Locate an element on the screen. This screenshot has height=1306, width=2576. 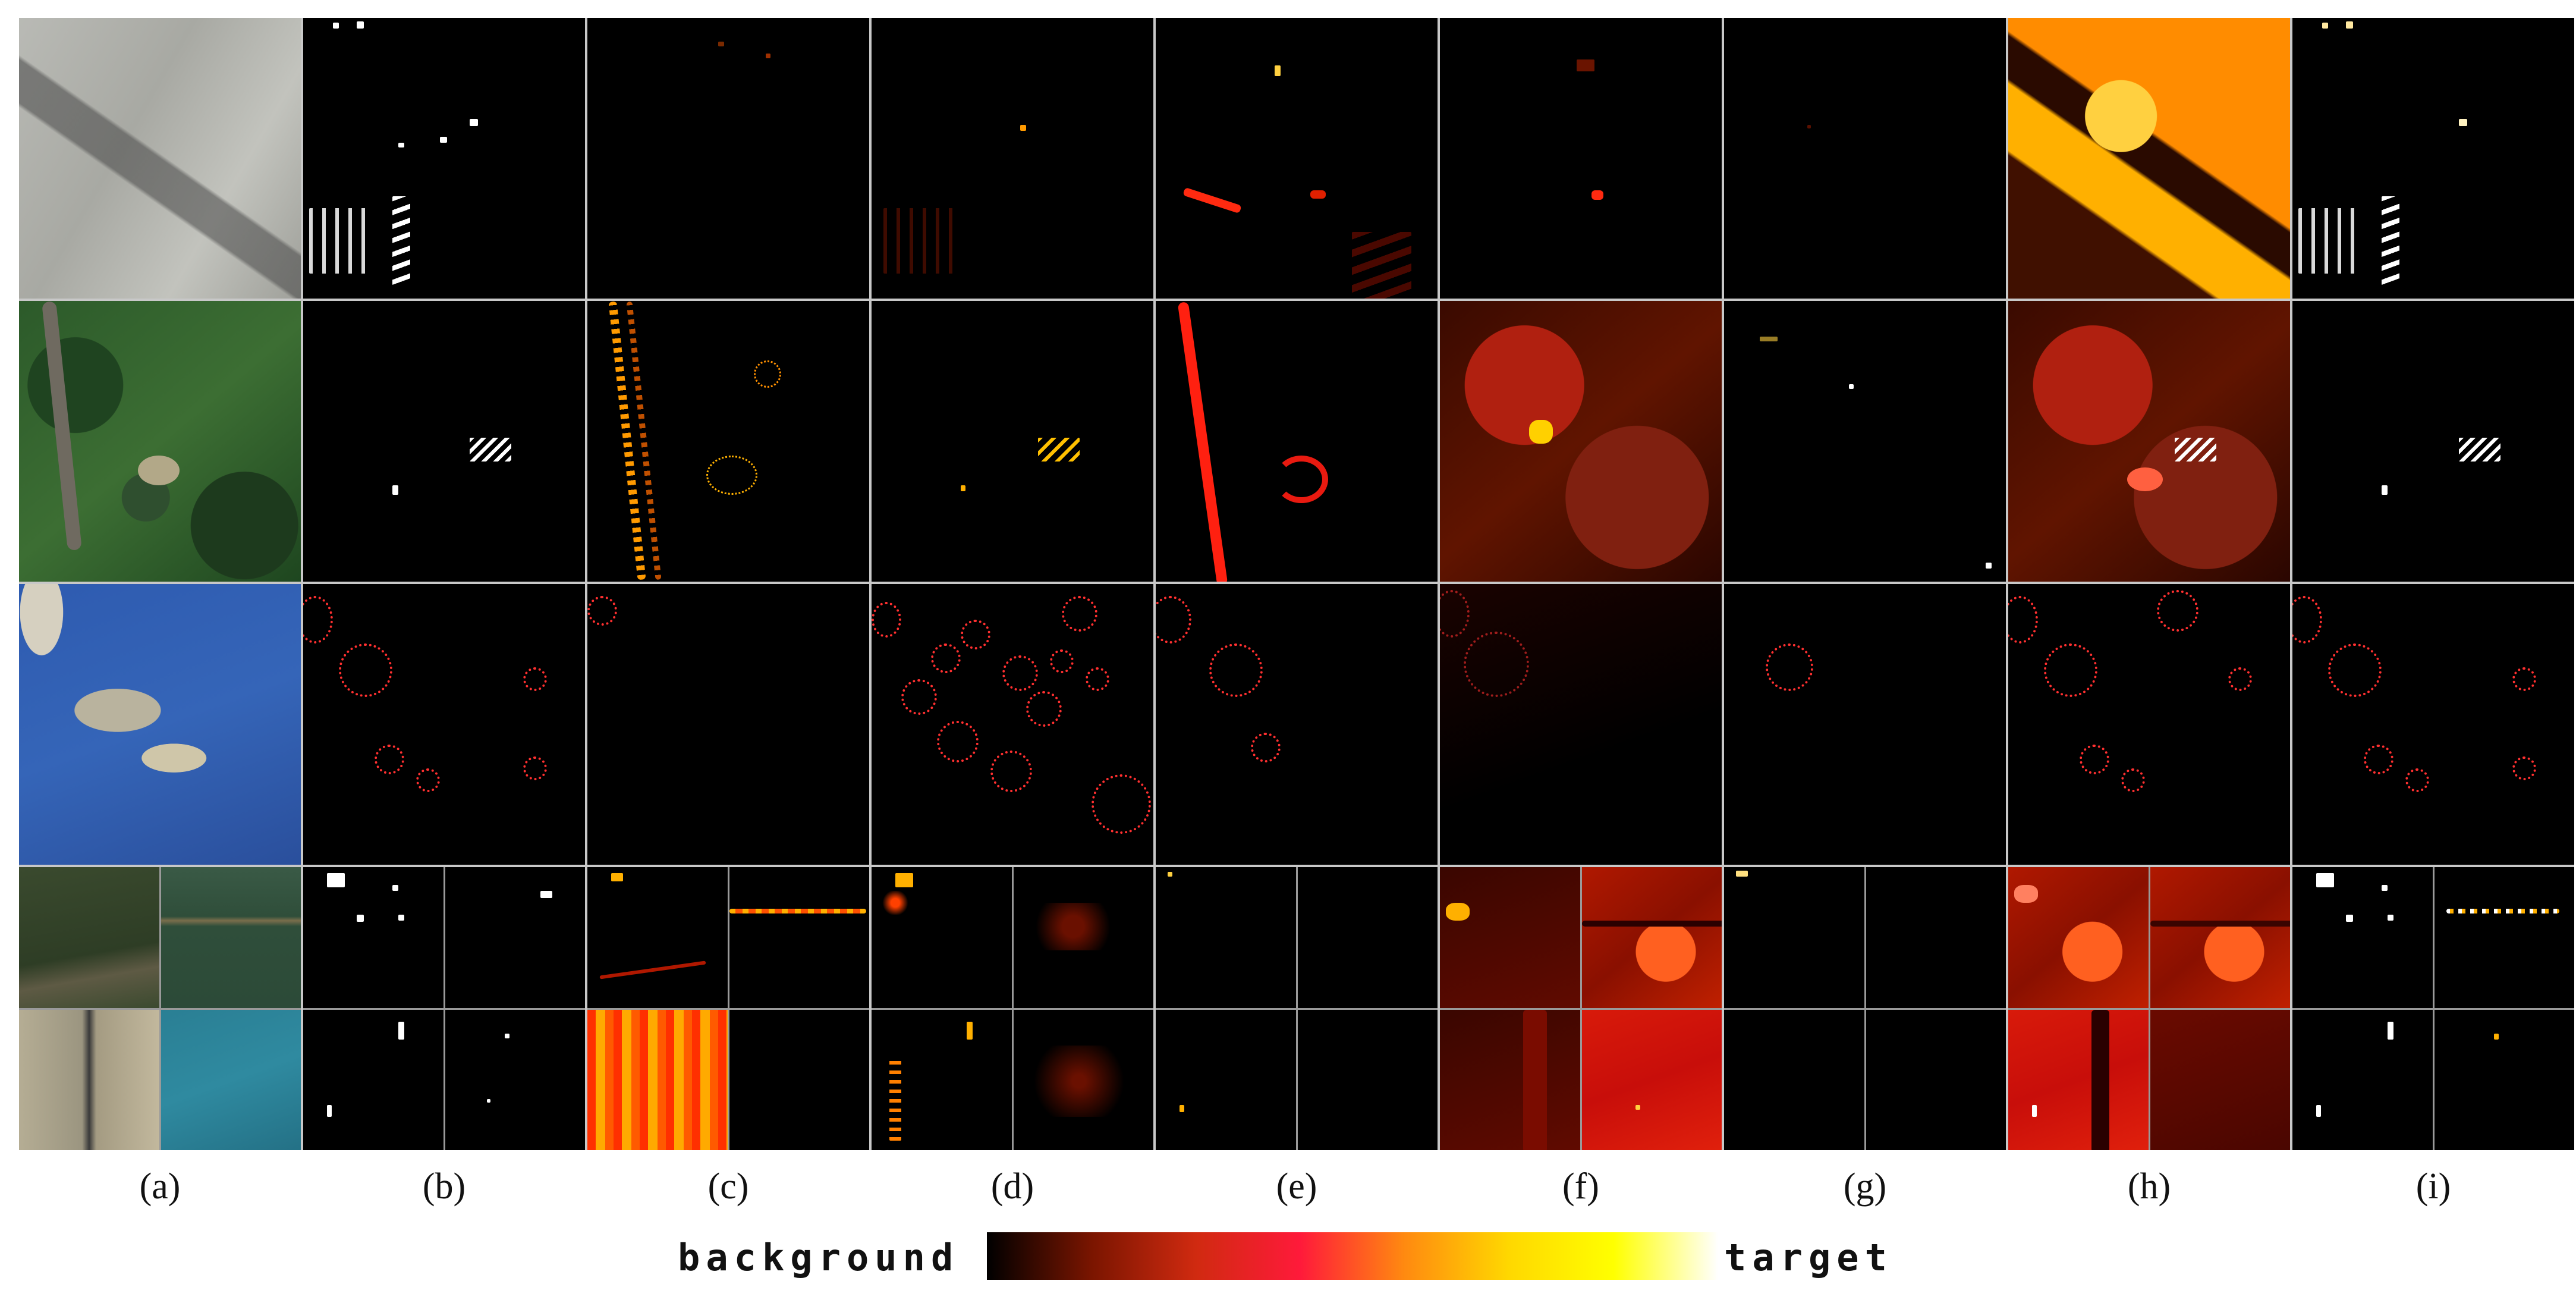
row3-method-f is located at coordinates (1581, 724).